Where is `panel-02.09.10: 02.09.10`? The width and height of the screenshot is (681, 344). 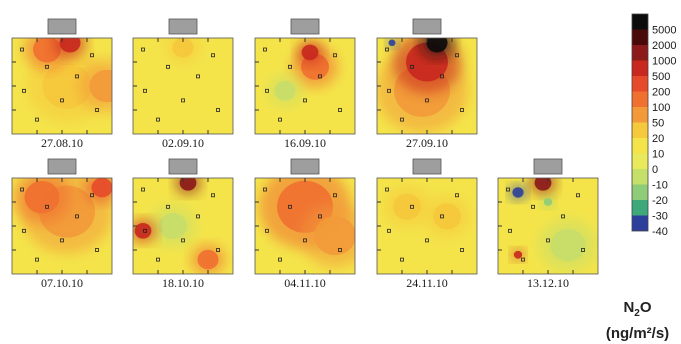 panel-02.09.10: 02.09.10 is located at coordinates (183, 84).